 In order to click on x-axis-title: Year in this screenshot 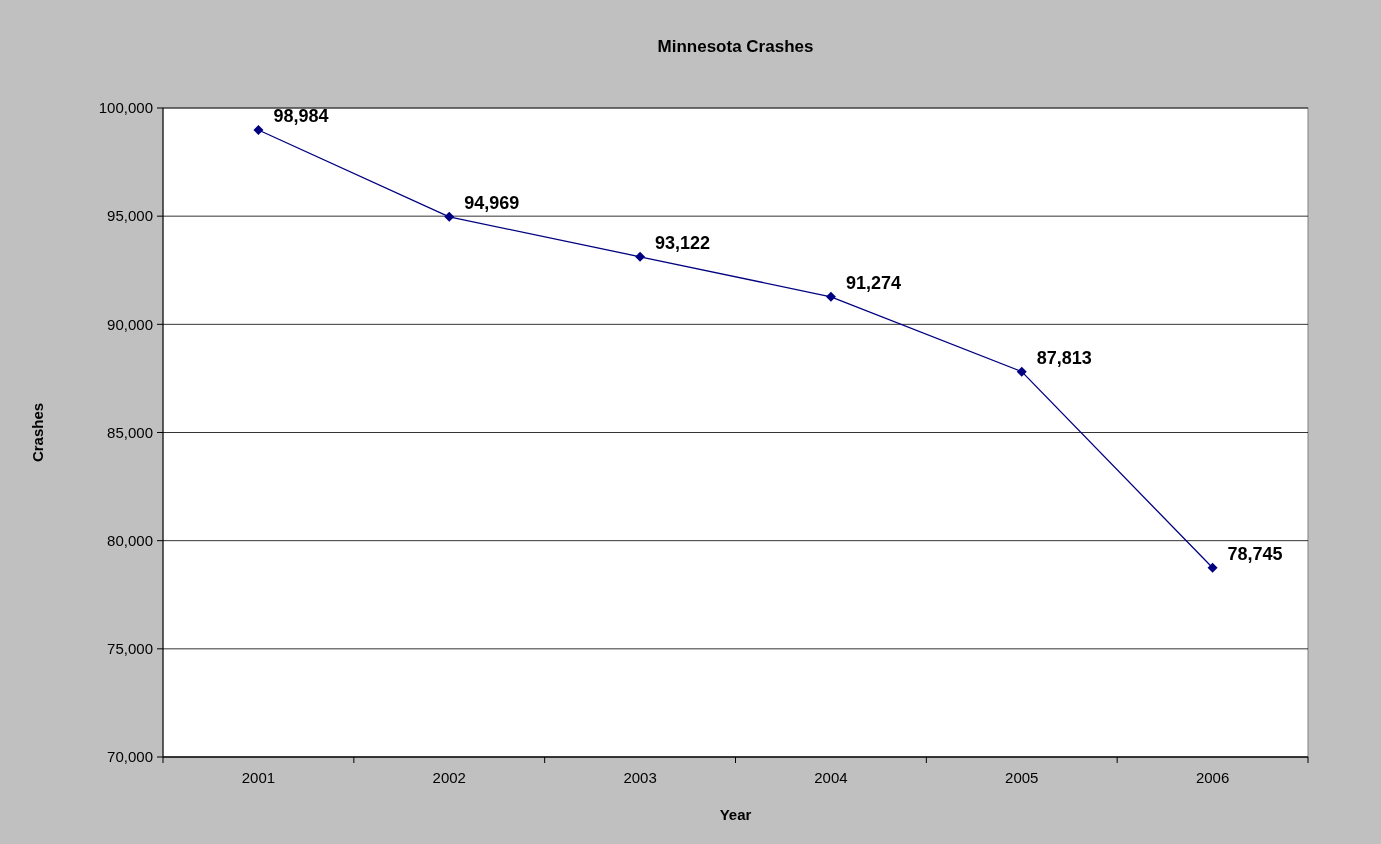, I will do `click(735, 814)`.